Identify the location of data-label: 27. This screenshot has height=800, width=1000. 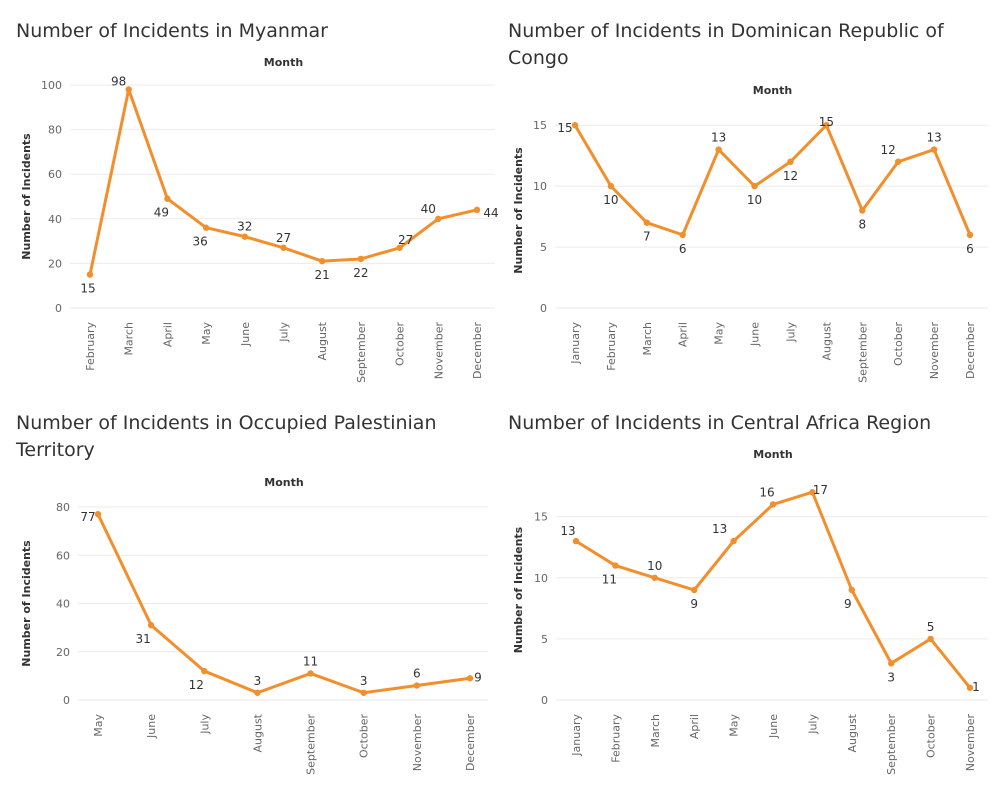
(283, 238).